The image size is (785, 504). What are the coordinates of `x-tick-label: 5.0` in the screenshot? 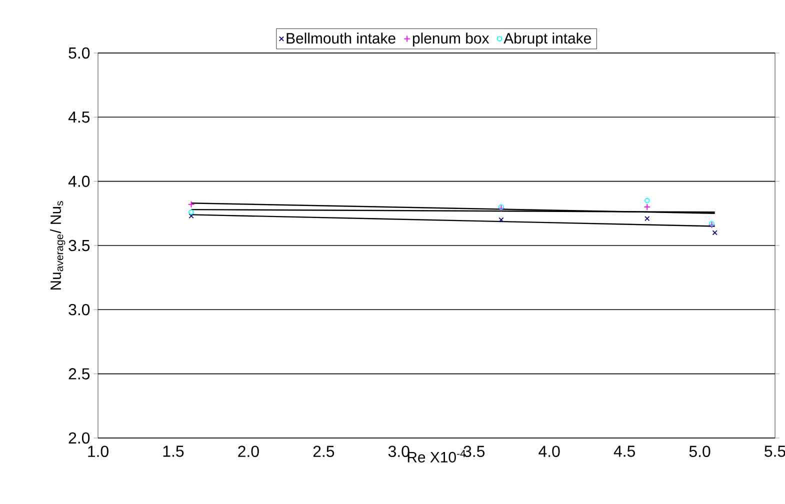 It's located at (699, 452).